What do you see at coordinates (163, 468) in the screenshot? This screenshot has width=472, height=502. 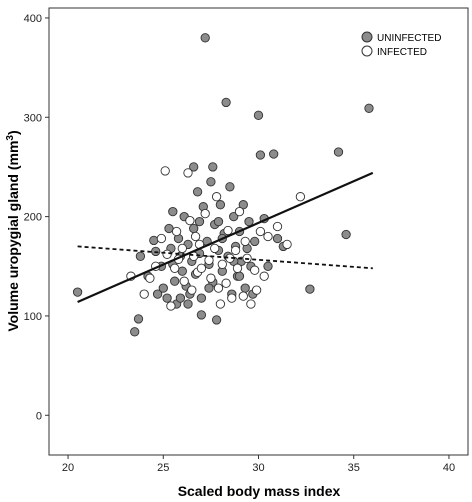 I see `x-tick-label: 25` at bounding box center [163, 468].